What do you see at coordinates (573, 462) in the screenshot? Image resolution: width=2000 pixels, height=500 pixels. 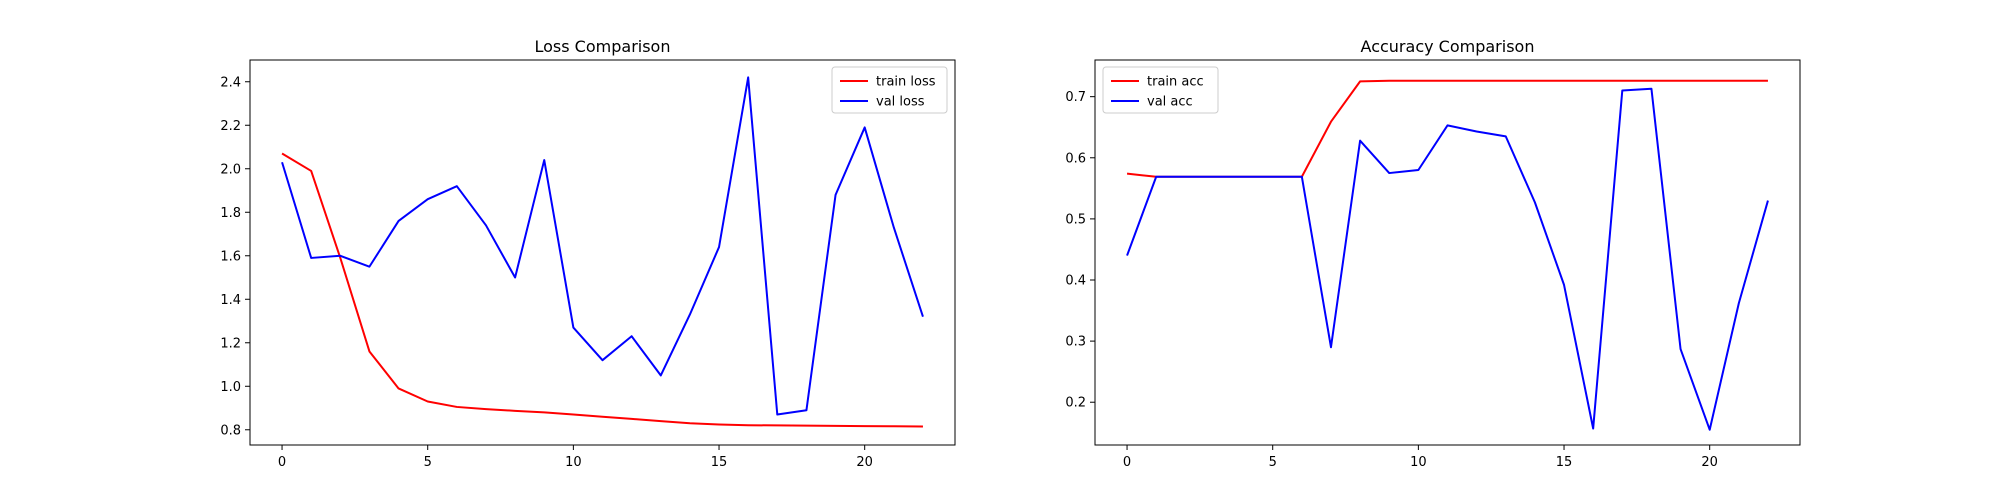 I see `loss-x-tick-label-2: 10` at bounding box center [573, 462].